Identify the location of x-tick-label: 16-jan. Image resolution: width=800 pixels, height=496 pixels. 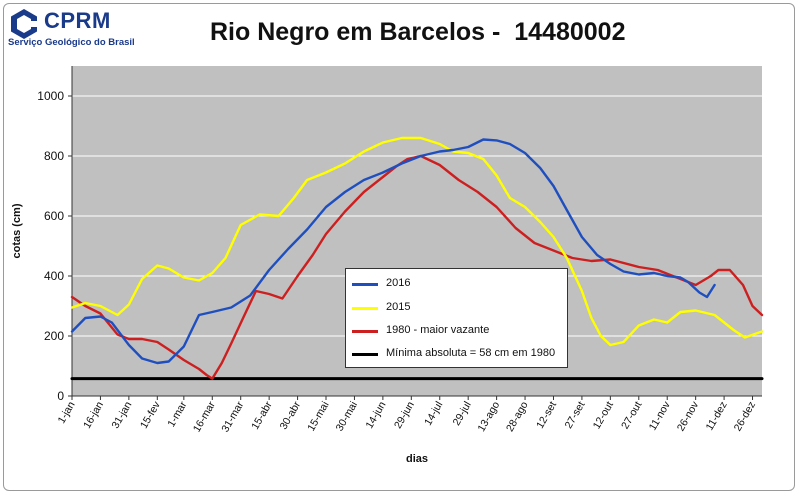
(93, 414).